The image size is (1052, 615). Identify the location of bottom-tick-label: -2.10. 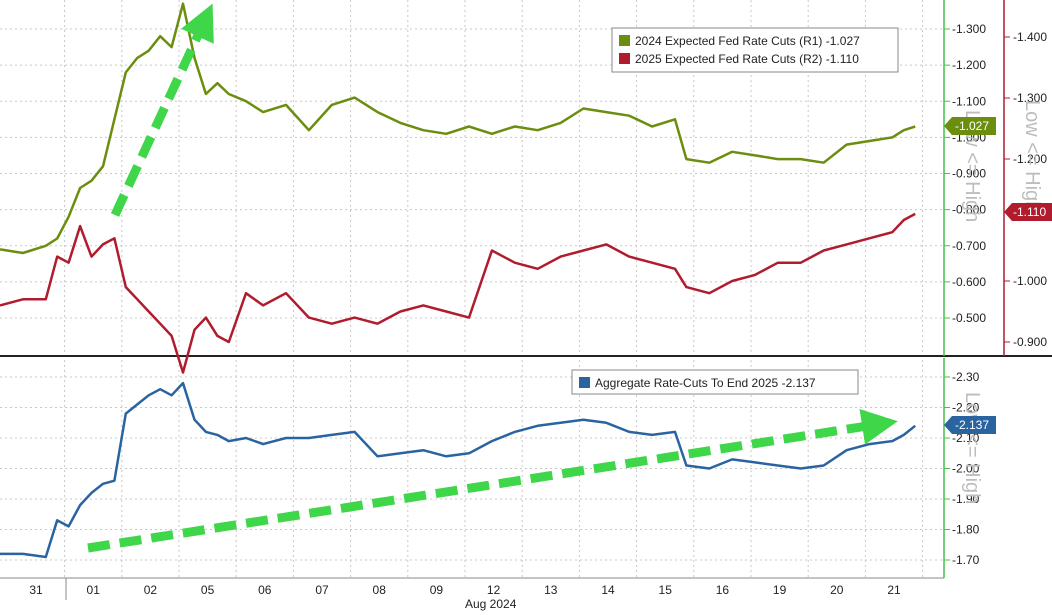
(966, 438).